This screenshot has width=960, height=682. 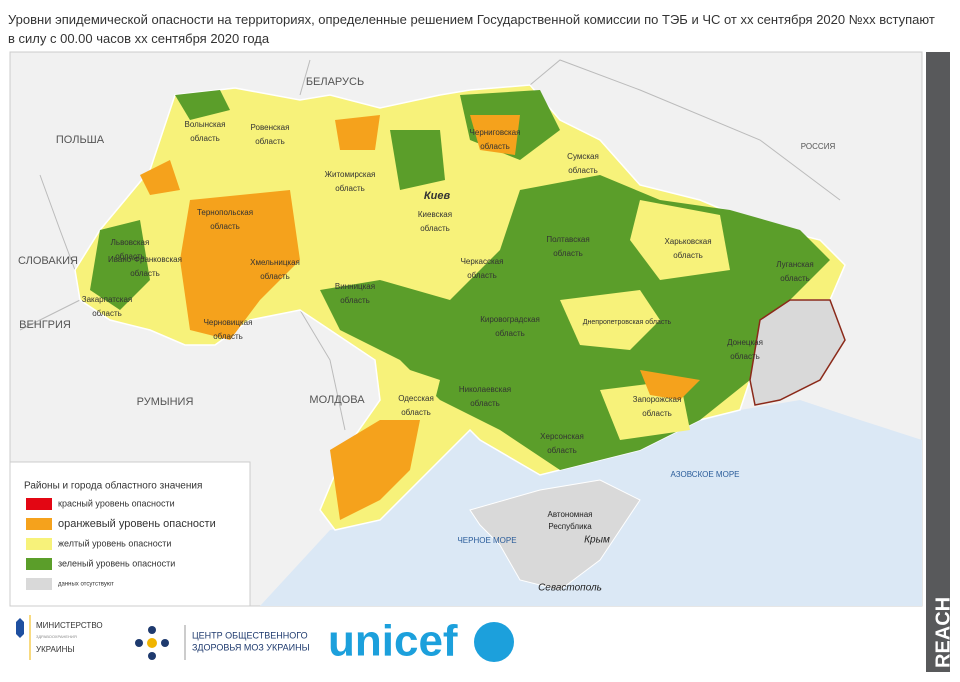 I want to click on legend-label: данных отсутствуют, so click(x=86, y=585).